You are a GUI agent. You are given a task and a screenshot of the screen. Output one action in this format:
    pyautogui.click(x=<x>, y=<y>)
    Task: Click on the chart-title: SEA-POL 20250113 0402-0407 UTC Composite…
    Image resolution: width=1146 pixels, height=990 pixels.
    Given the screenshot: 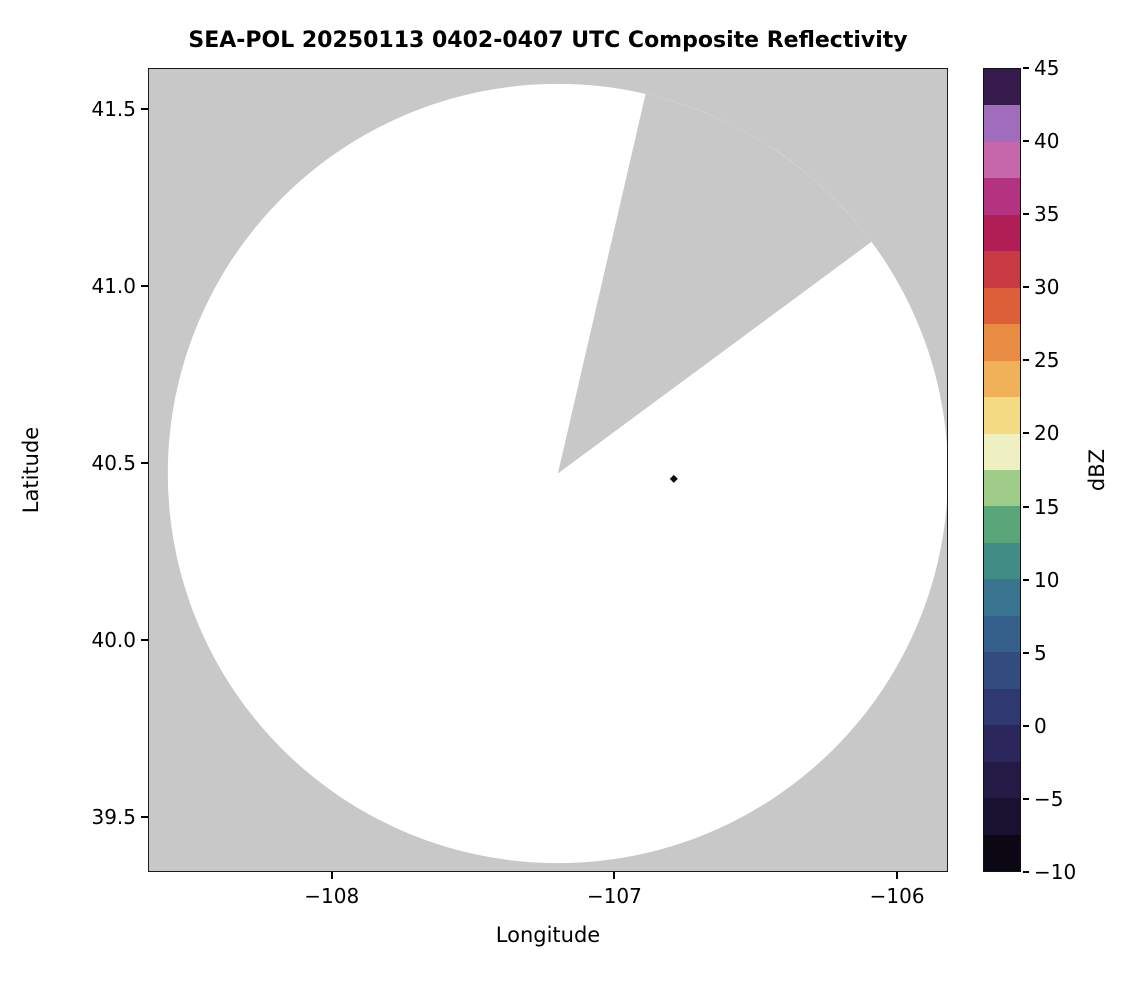 What is the action you would take?
    pyautogui.click(x=548, y=40)
    